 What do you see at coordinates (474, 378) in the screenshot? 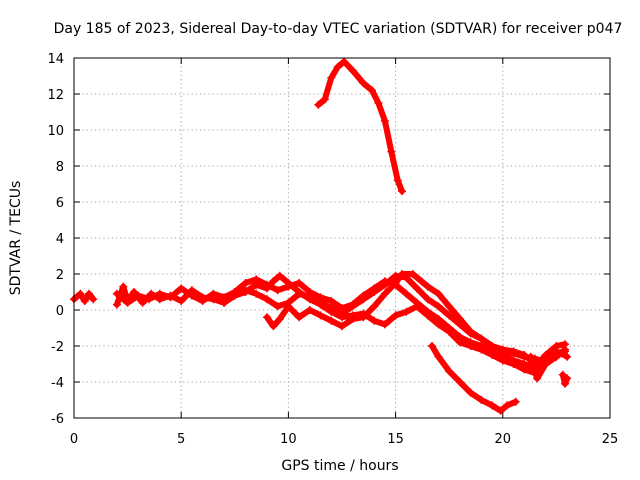
I see `series-track-e` at bounding box center [474, 378].